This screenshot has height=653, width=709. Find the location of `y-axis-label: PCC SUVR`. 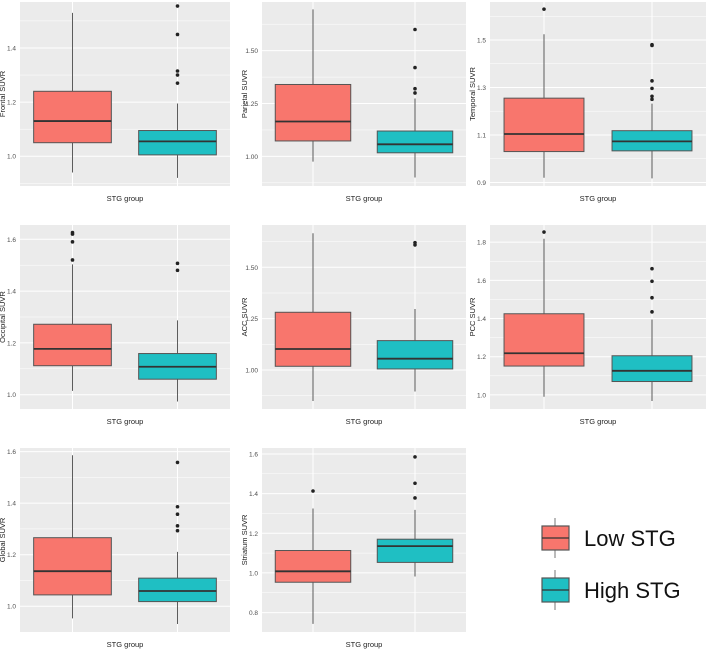

y-axis-label: PCC SUVR is located at coordinates (472, 316).